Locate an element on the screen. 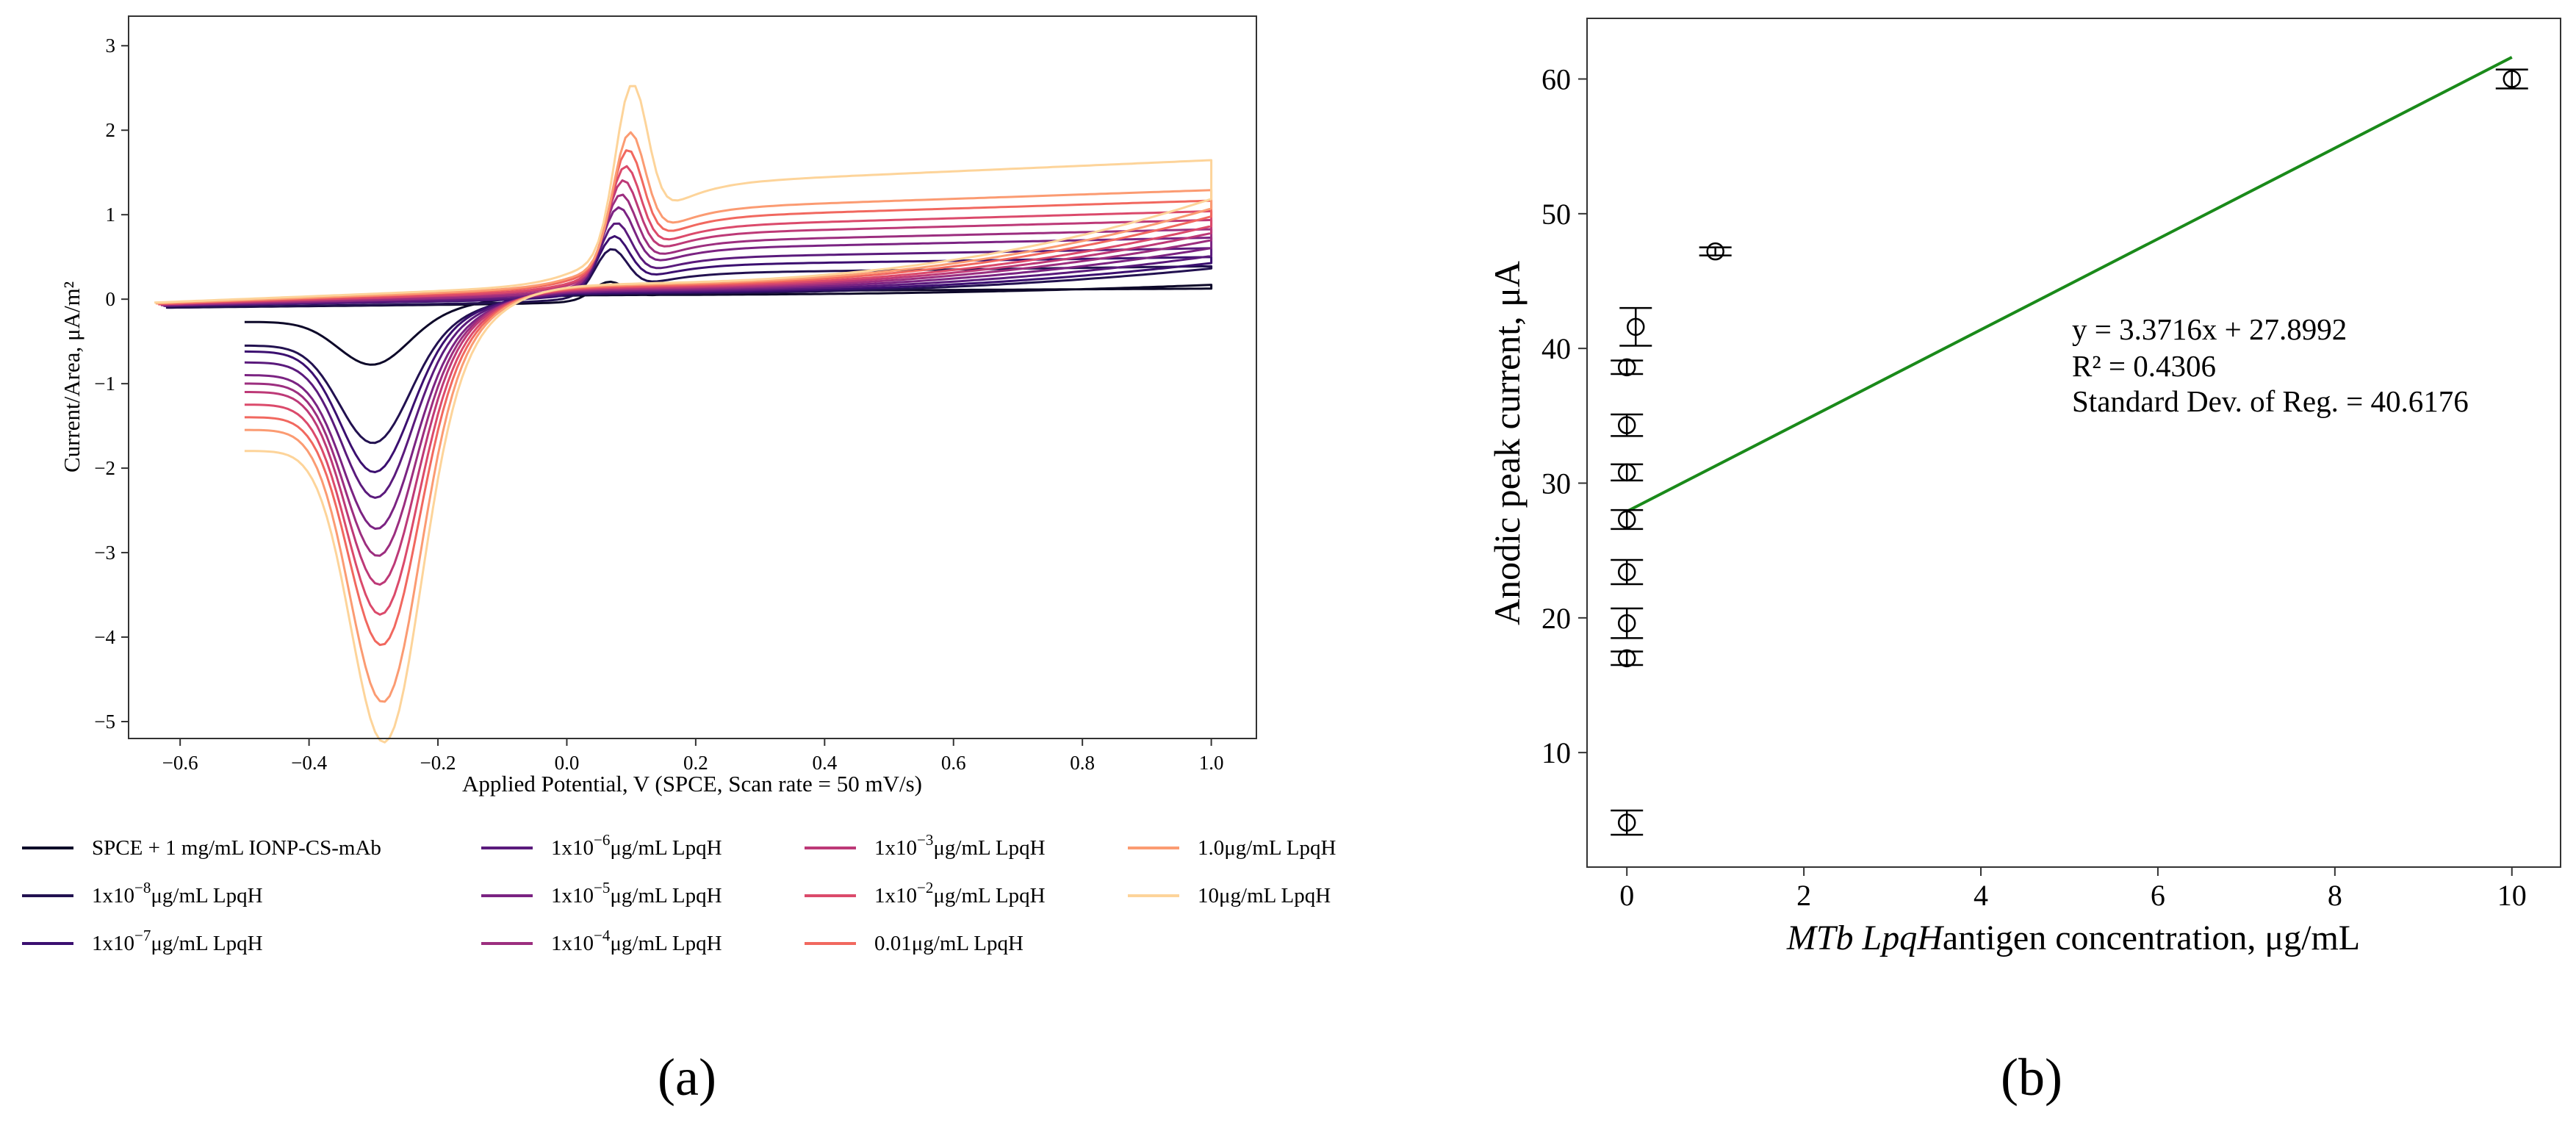 The image size is (2576, 1125). legend-item: 1x10−4μg/mL LpqH is located at coordinates (601, 941).